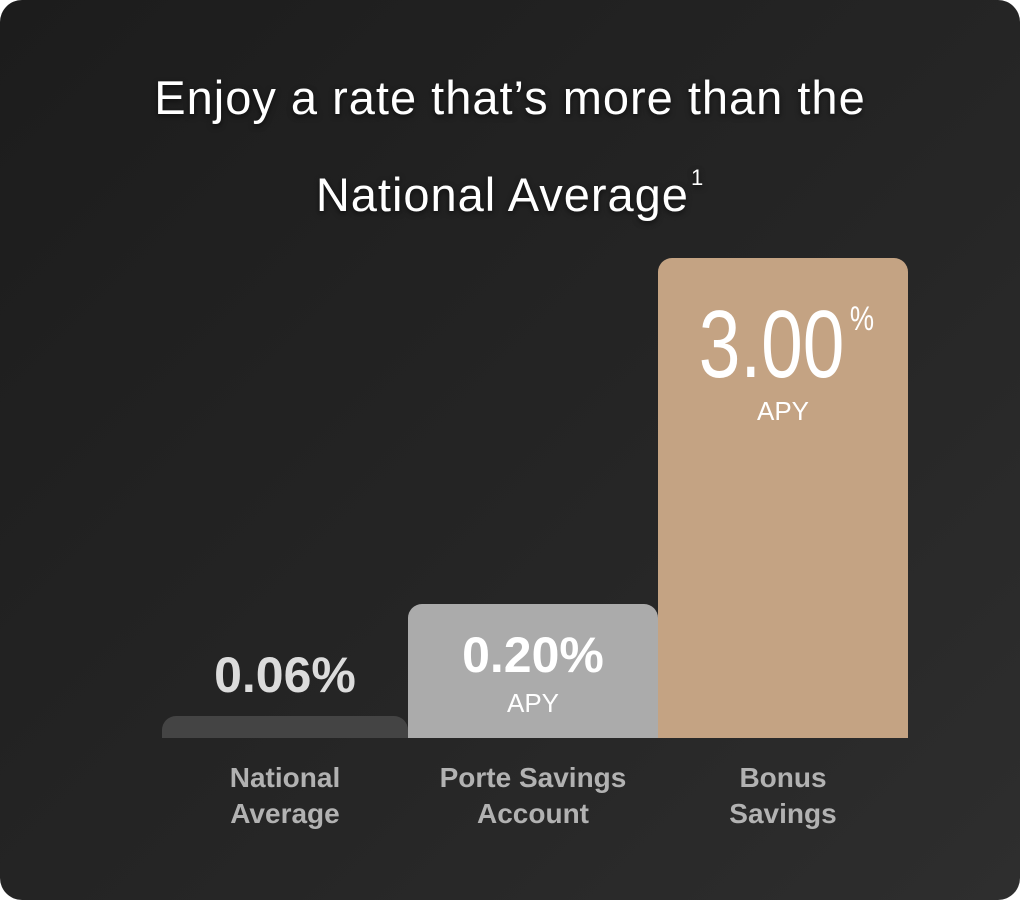 The image size is (1020, 900). Describe the element at coordinates (783, 813) in the screenshot. I see `label-line: Savings` at that location.